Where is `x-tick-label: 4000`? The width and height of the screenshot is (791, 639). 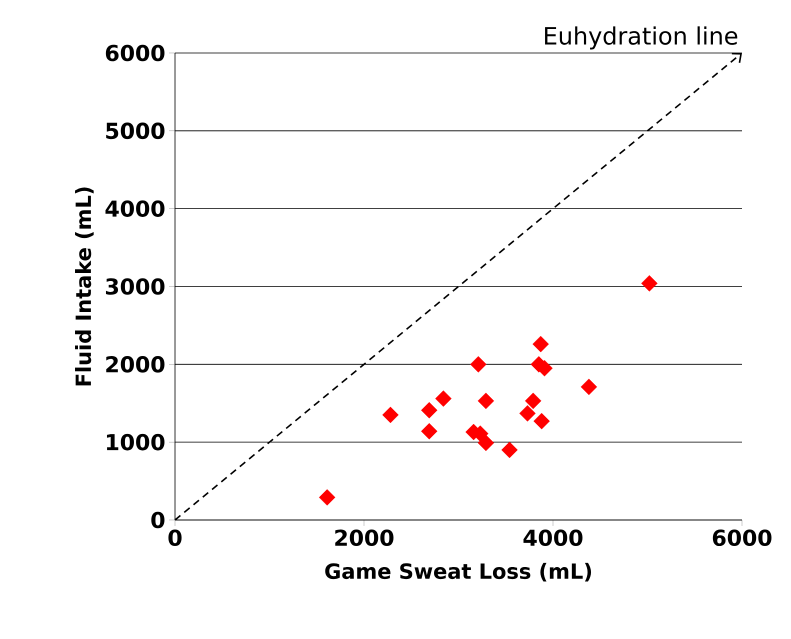
x-tick-label: 4000 is located at coordinates (552, 537).